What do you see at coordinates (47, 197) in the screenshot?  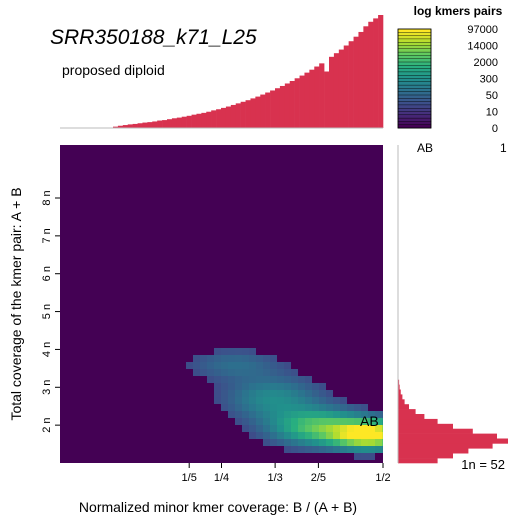 I see `y-tick-label: 8 n` at bounding box center [47, 197].